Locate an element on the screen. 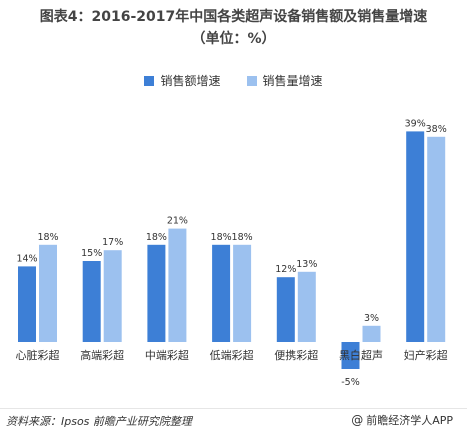  legend: 销售额增速 销售量增速 is located at coordinates (233, 80).